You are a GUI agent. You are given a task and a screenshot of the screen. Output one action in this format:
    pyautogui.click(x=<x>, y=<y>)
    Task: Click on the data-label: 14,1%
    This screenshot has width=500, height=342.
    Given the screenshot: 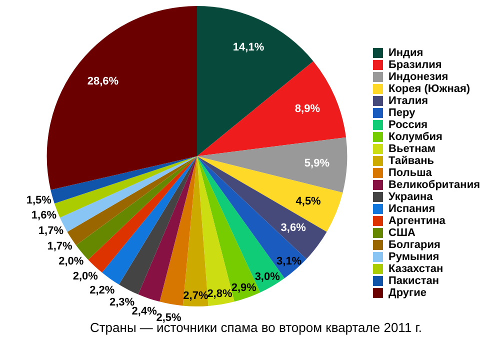 What is the action you would take?
    pyautogui.click(x=248, y=48)
    